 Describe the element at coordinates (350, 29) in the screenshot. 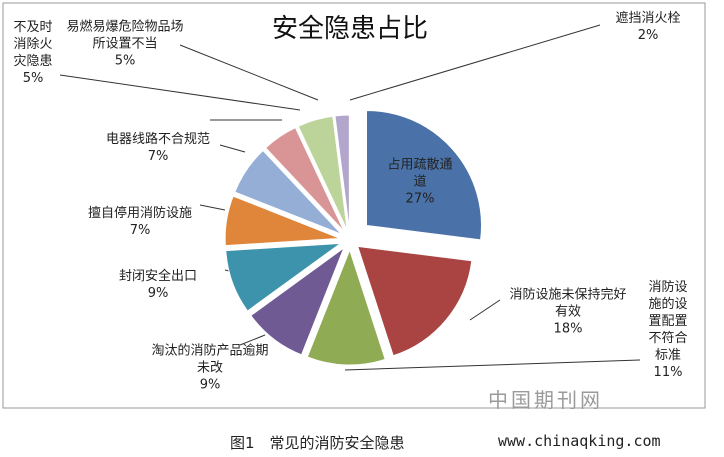

I see `chart-title: 安全隐患占比` at that location.